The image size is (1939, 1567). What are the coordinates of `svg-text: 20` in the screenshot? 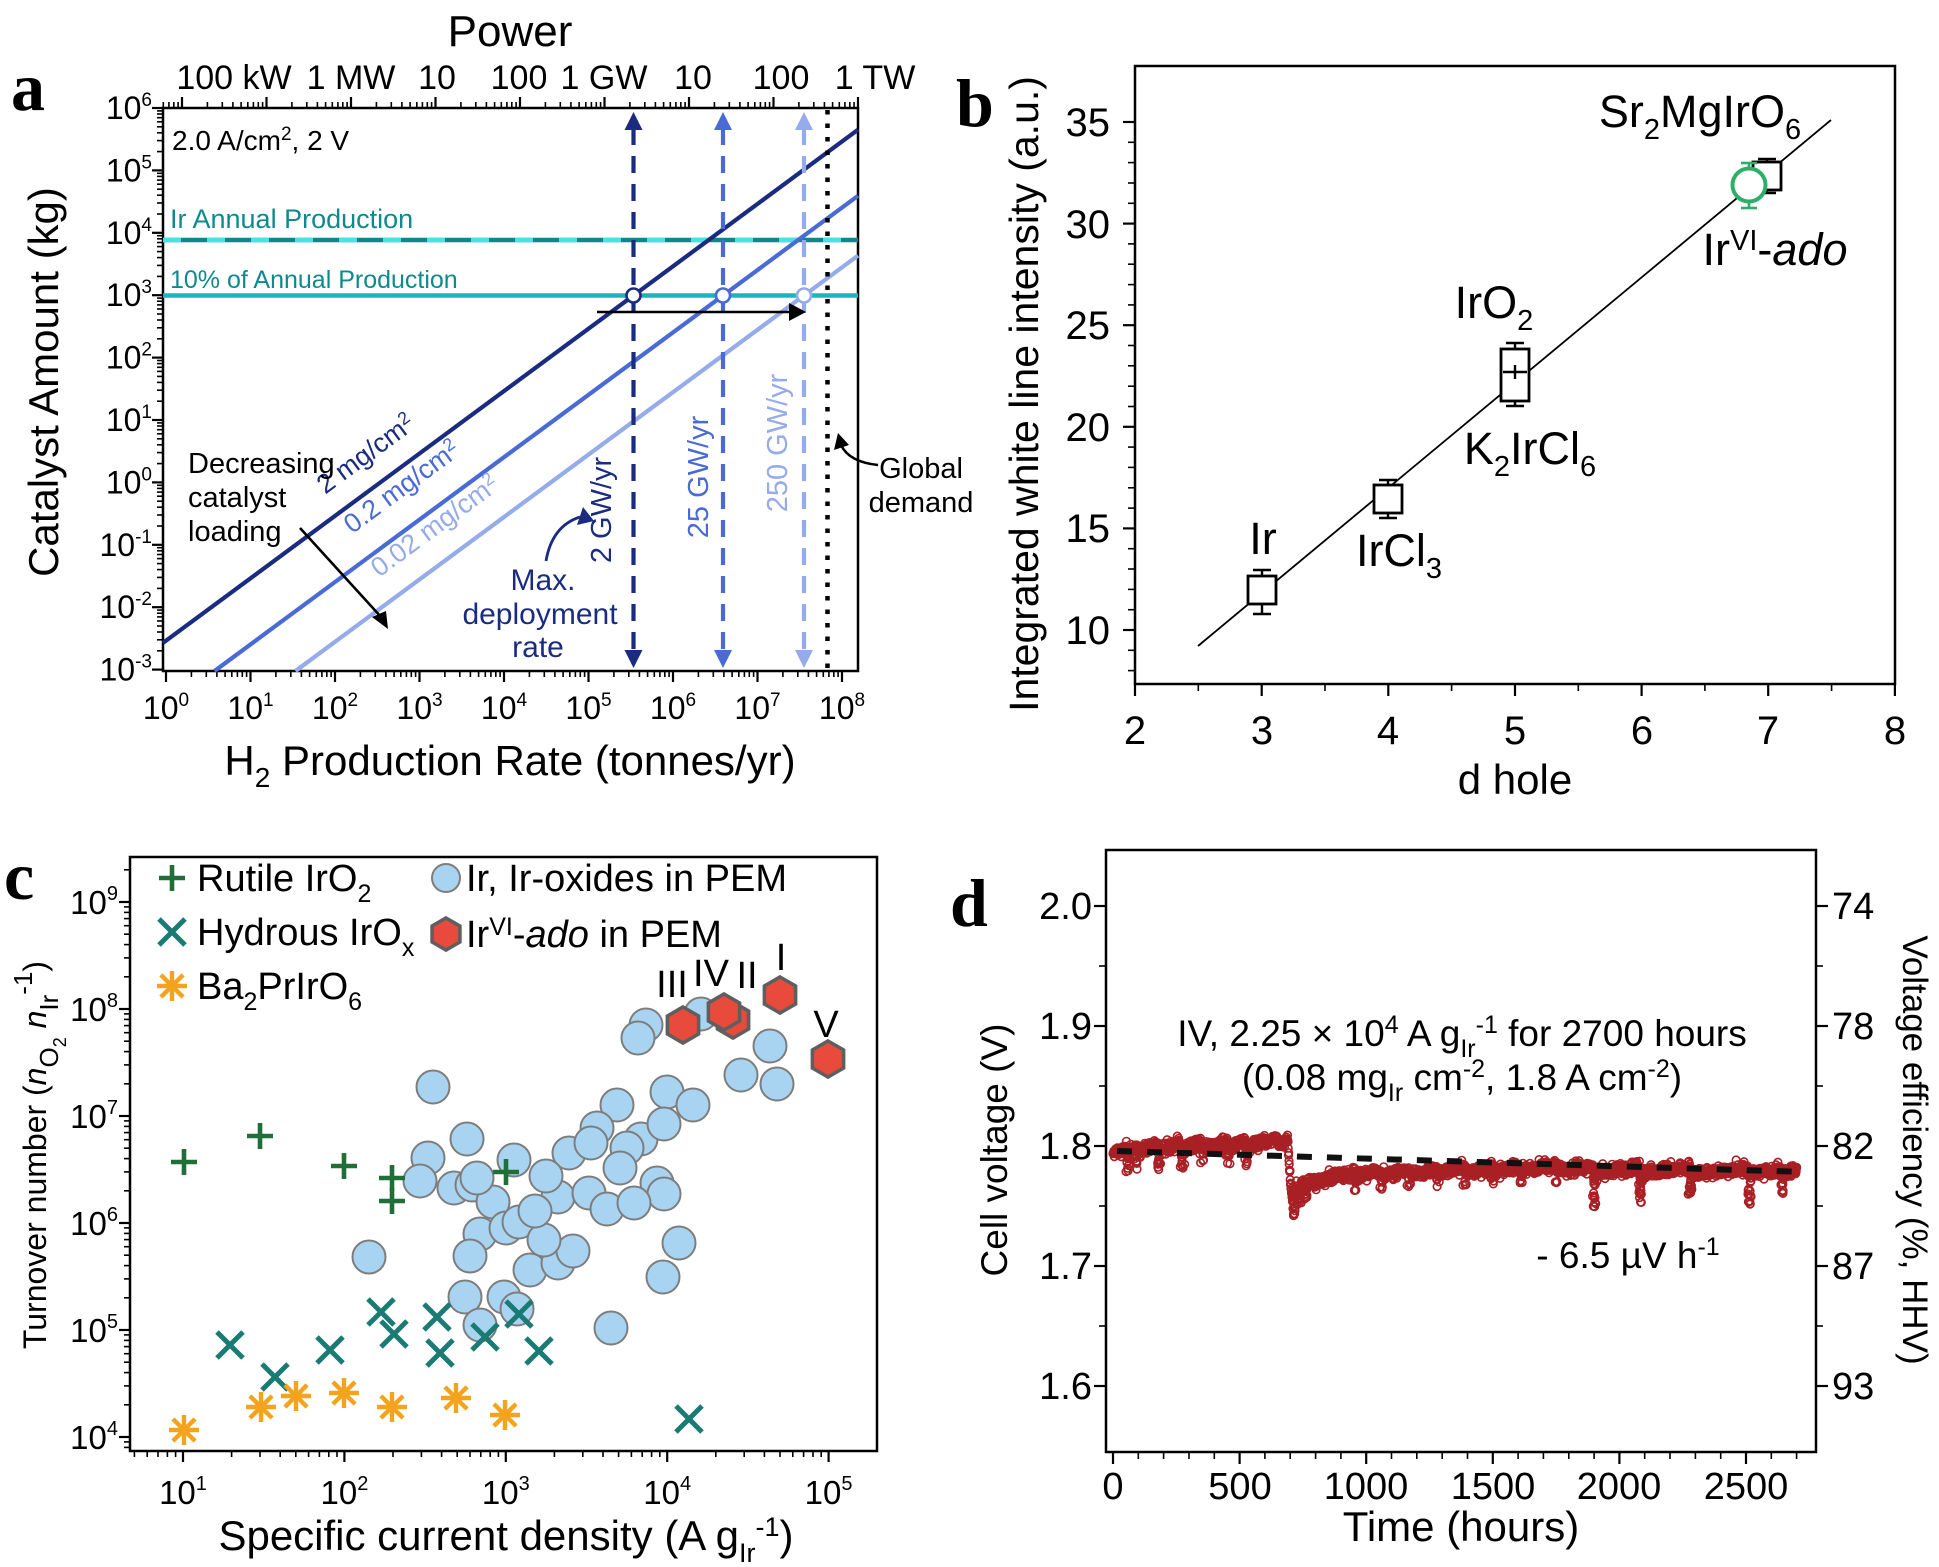 It's located at (1088, 428).